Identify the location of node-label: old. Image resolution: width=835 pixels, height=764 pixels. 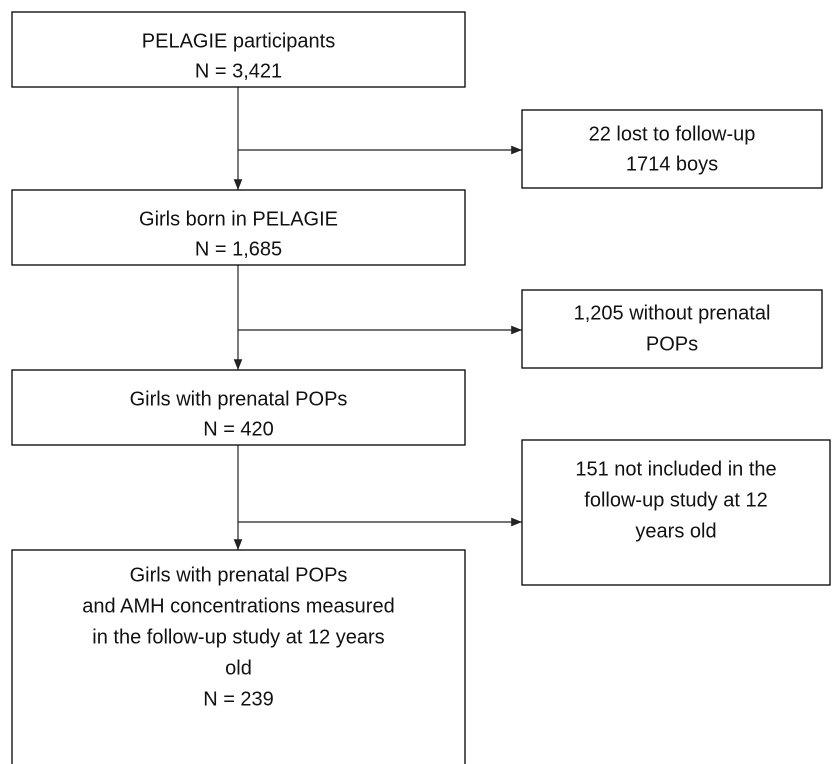
(238, 668).